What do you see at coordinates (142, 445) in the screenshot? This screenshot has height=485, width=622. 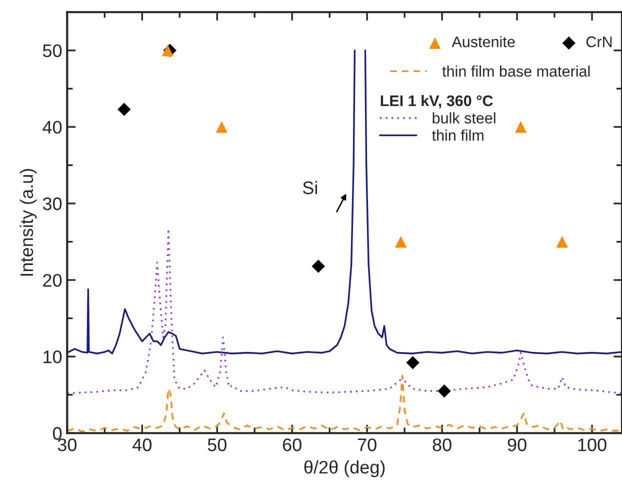 I see `x-tick-label: 40` at bounding box center [142, 445].